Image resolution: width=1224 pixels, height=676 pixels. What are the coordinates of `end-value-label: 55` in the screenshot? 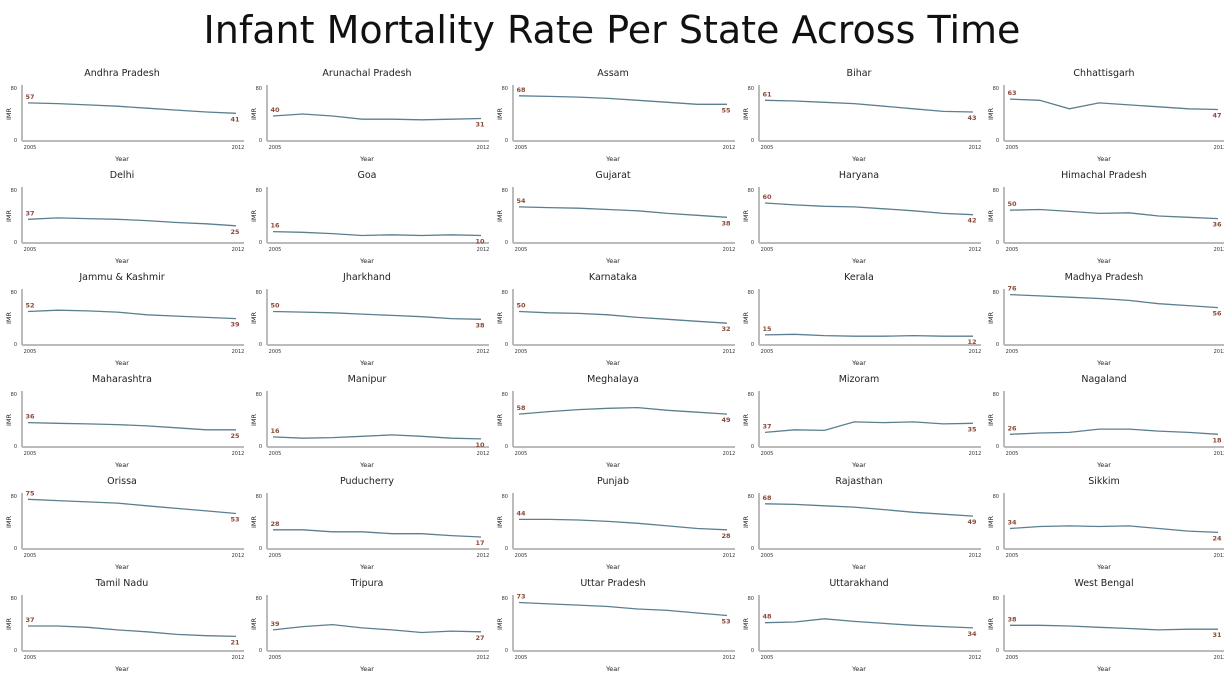 It's located at (726, 110).